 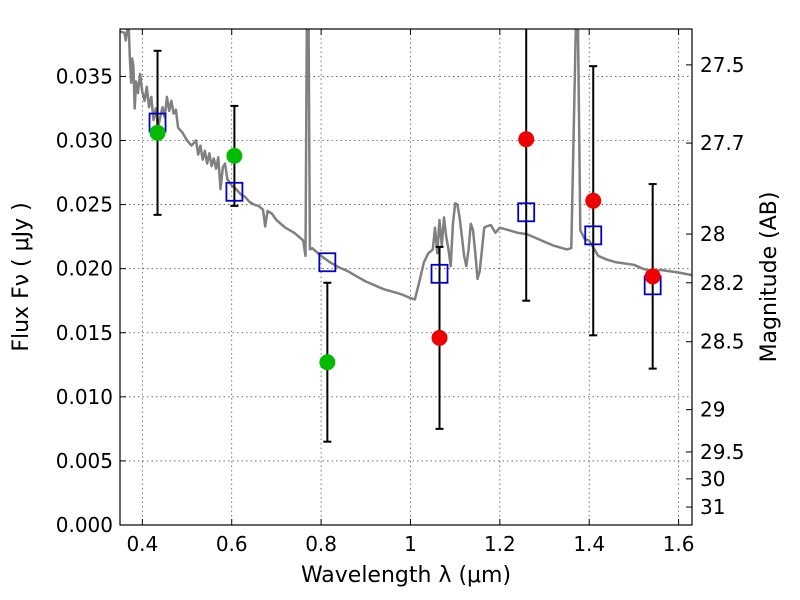 I want to click on y-axis-label: Flux Fν ( μJy ), so click(x=21, y=276).